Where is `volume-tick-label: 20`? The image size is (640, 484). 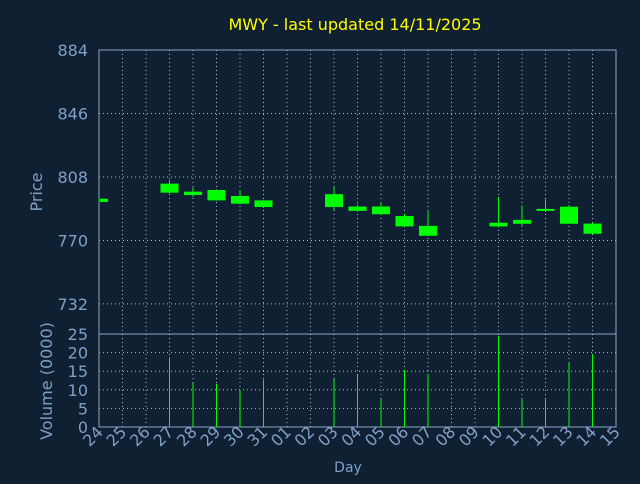
volume-tick-label: 20 is located at coordinates (78, 353).